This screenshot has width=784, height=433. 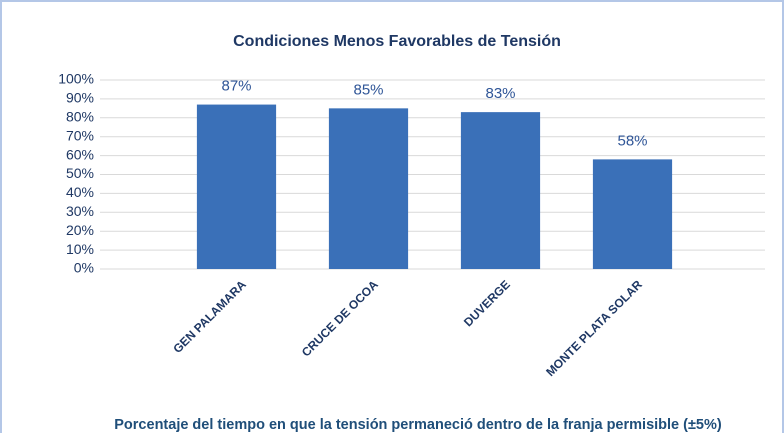 What do you see at coordinates (80, 211) in the screenshot?
I see `y-tick-label: 30%` at bounding box center [80, 211].